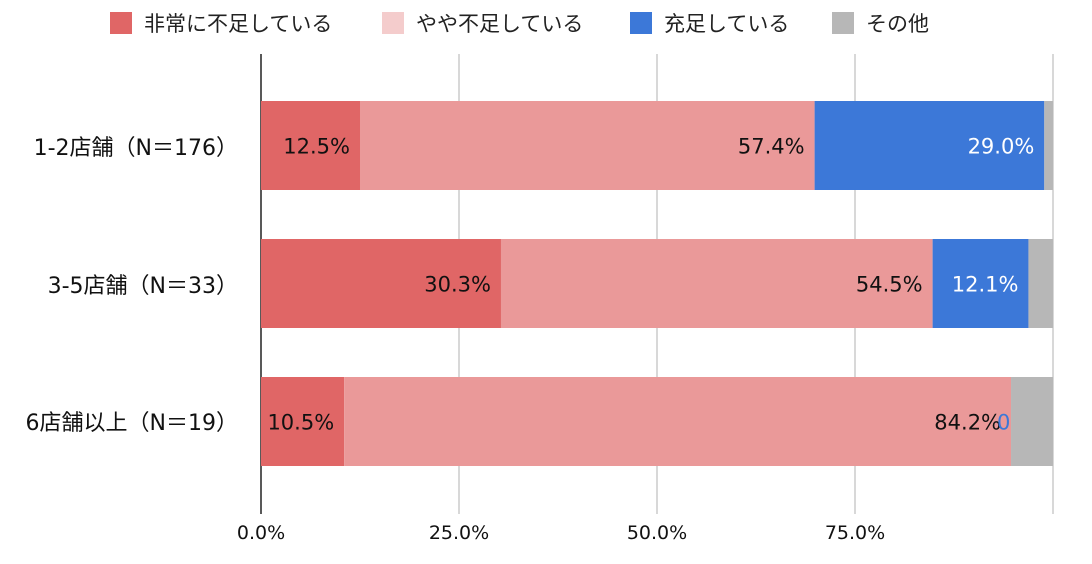  What do you see at coordinates (500, 24) in the screenshot?
I see `legend-label-slight-shortage: やや不足している` at bounding box center [500, 24].